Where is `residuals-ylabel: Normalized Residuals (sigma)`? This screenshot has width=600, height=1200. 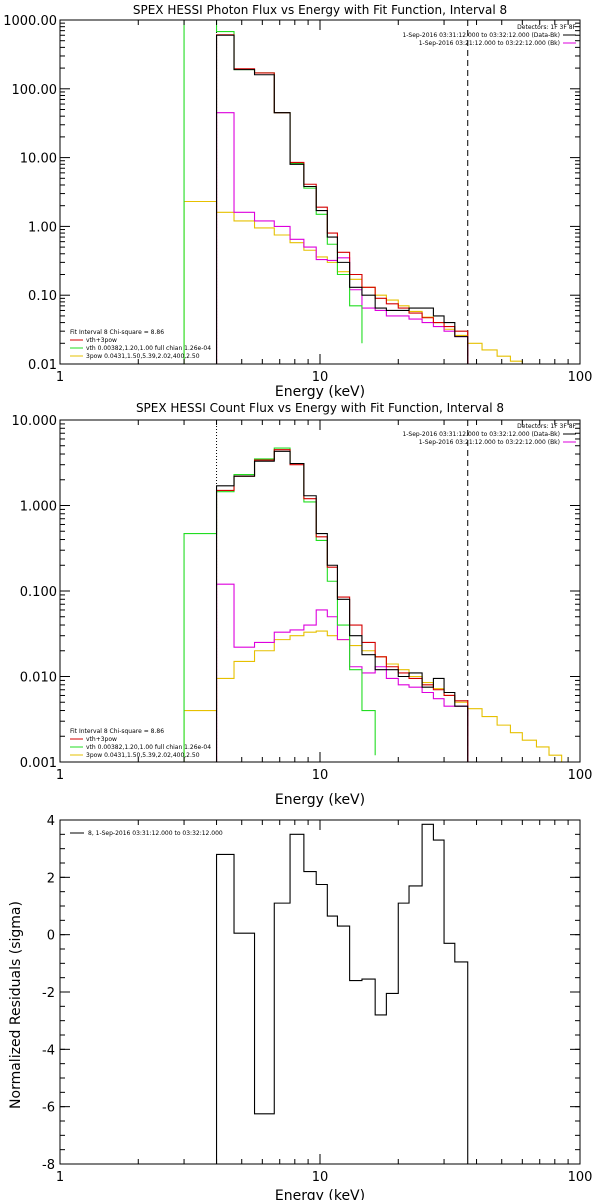 residuals-ylabel: Normalized Residuals (sigma) is located at coordinates (16, 1005).